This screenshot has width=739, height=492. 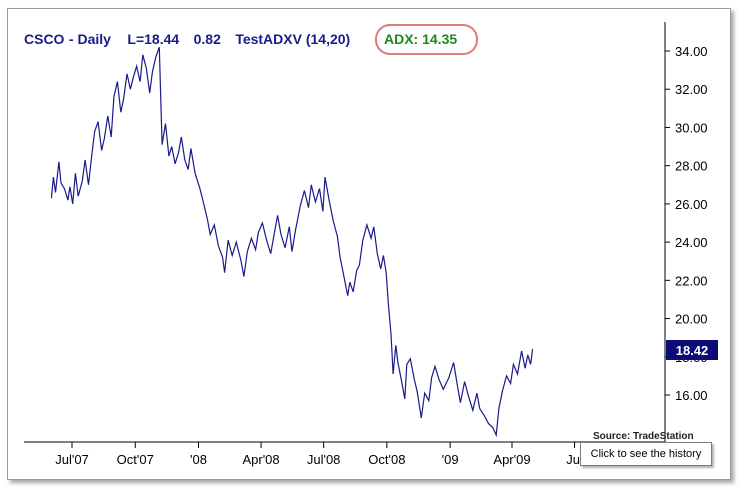 I want to click on header-indicator: TestADXV (14,20), so click(x=292, y=39).